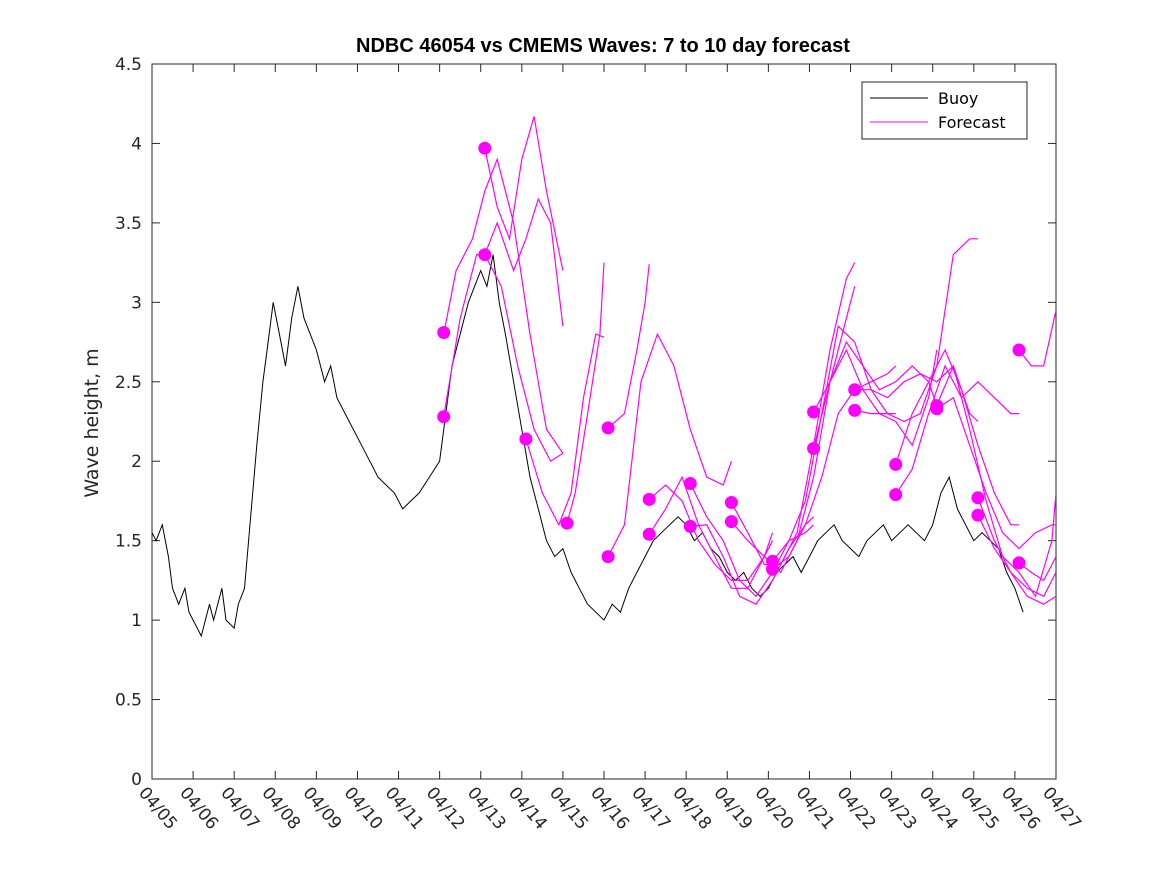 The image size is (1167, 875). I want to click on legend-forecast-label: Forecast, so click(972, 122).